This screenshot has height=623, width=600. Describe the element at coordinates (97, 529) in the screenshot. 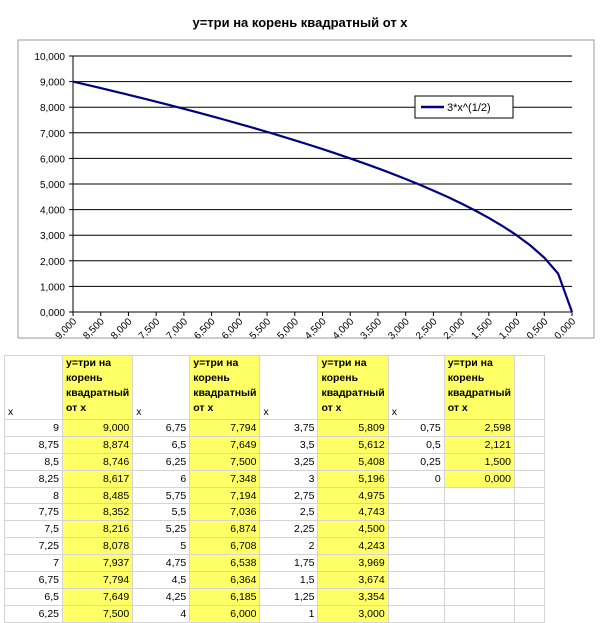

I see `cell-y: 8,216` at that location.